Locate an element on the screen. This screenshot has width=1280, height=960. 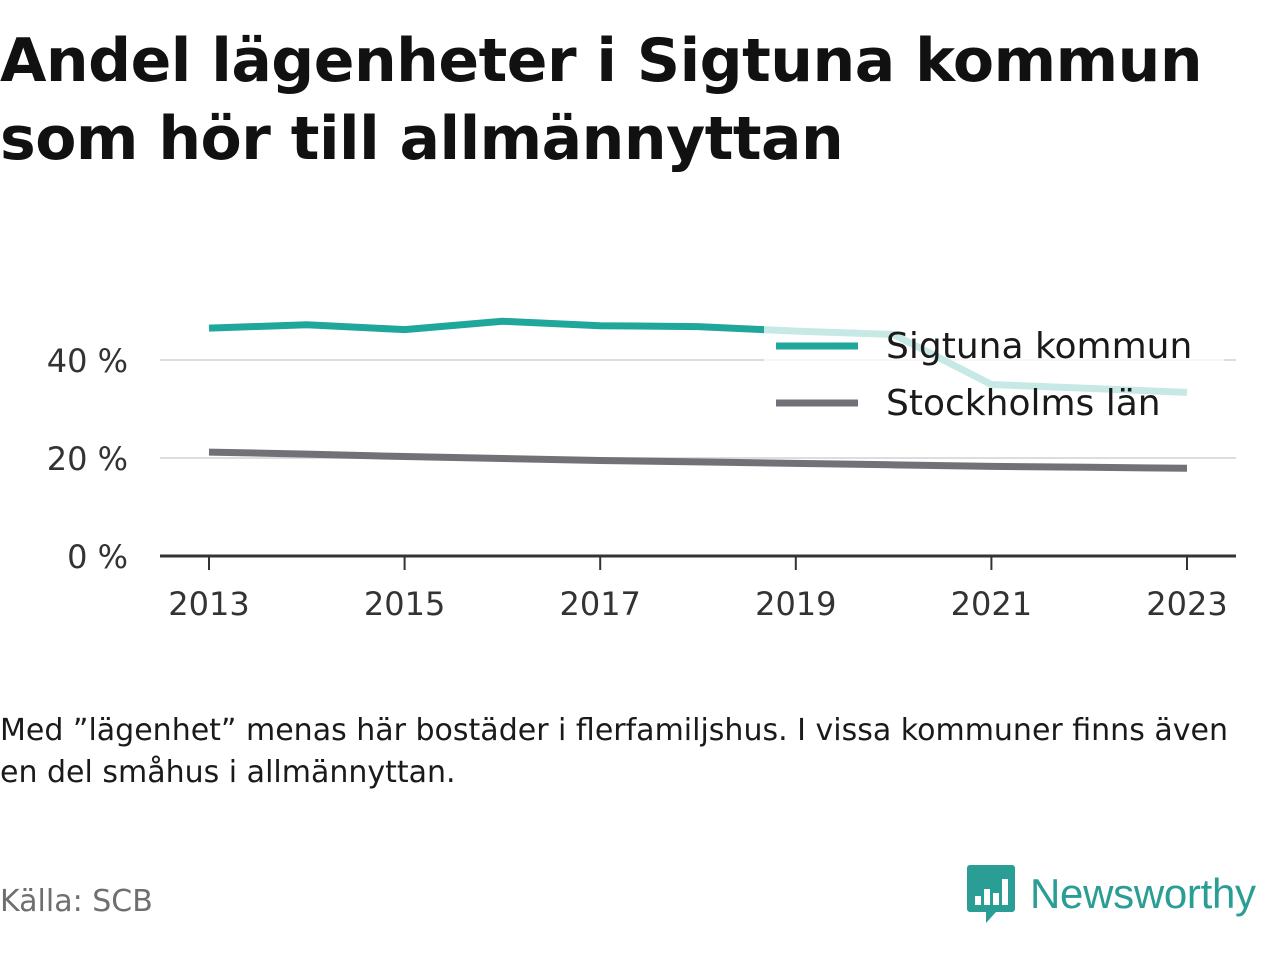
y-tick-label: 0 % is located at coordinates (97, 557).